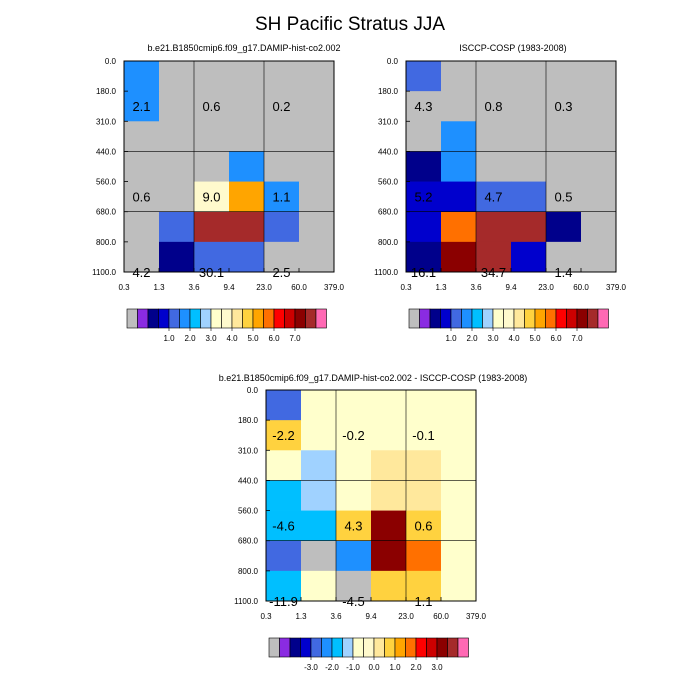  I want to click on x-tick-label: 60.0, so click(299, 287).